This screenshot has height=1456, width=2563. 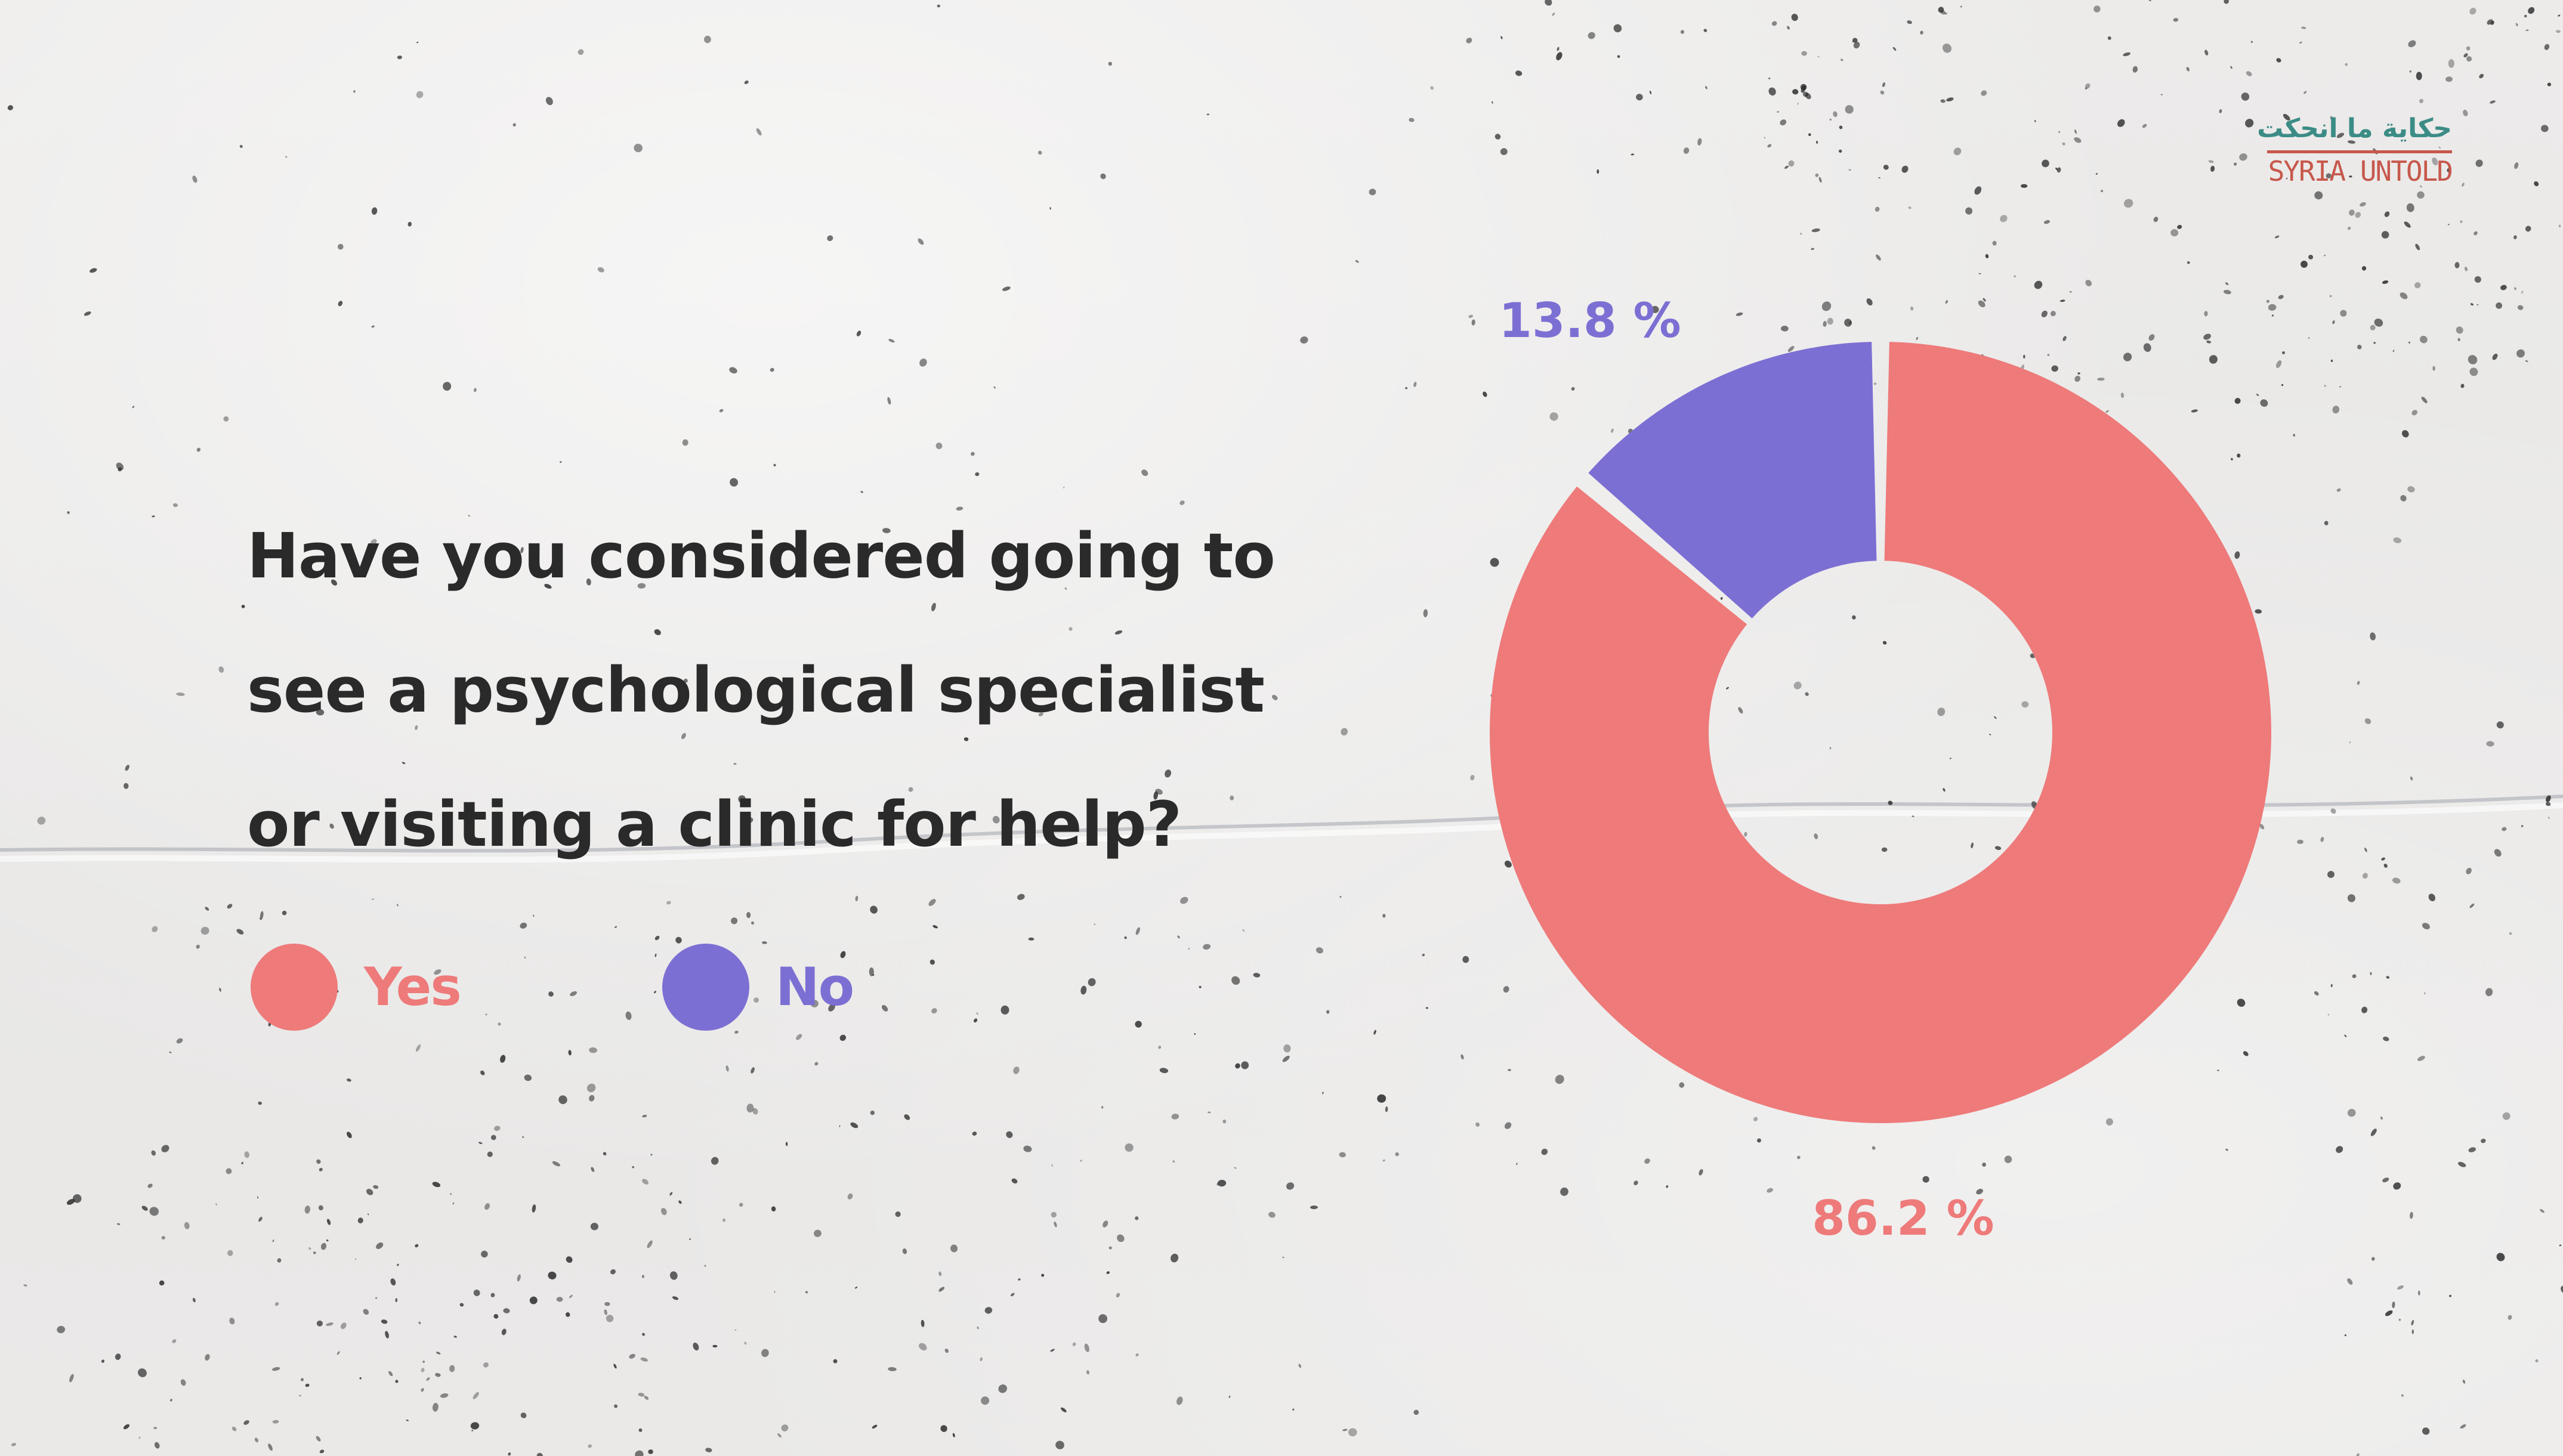 What do you see at coordinates (2359, 151) in the screenshot?
I see `logo-rule` at bounding box center [2359, 151].